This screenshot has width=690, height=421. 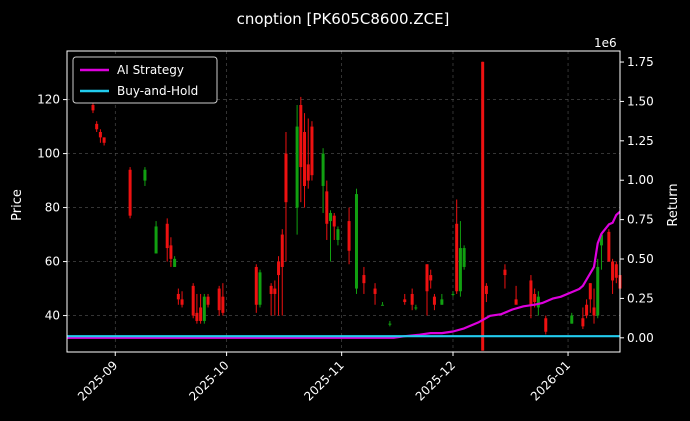 What do you see at coordinates (48, 154) in the screenshot?
I see `y-tick-label: 100` at bounding box center [48, 154].